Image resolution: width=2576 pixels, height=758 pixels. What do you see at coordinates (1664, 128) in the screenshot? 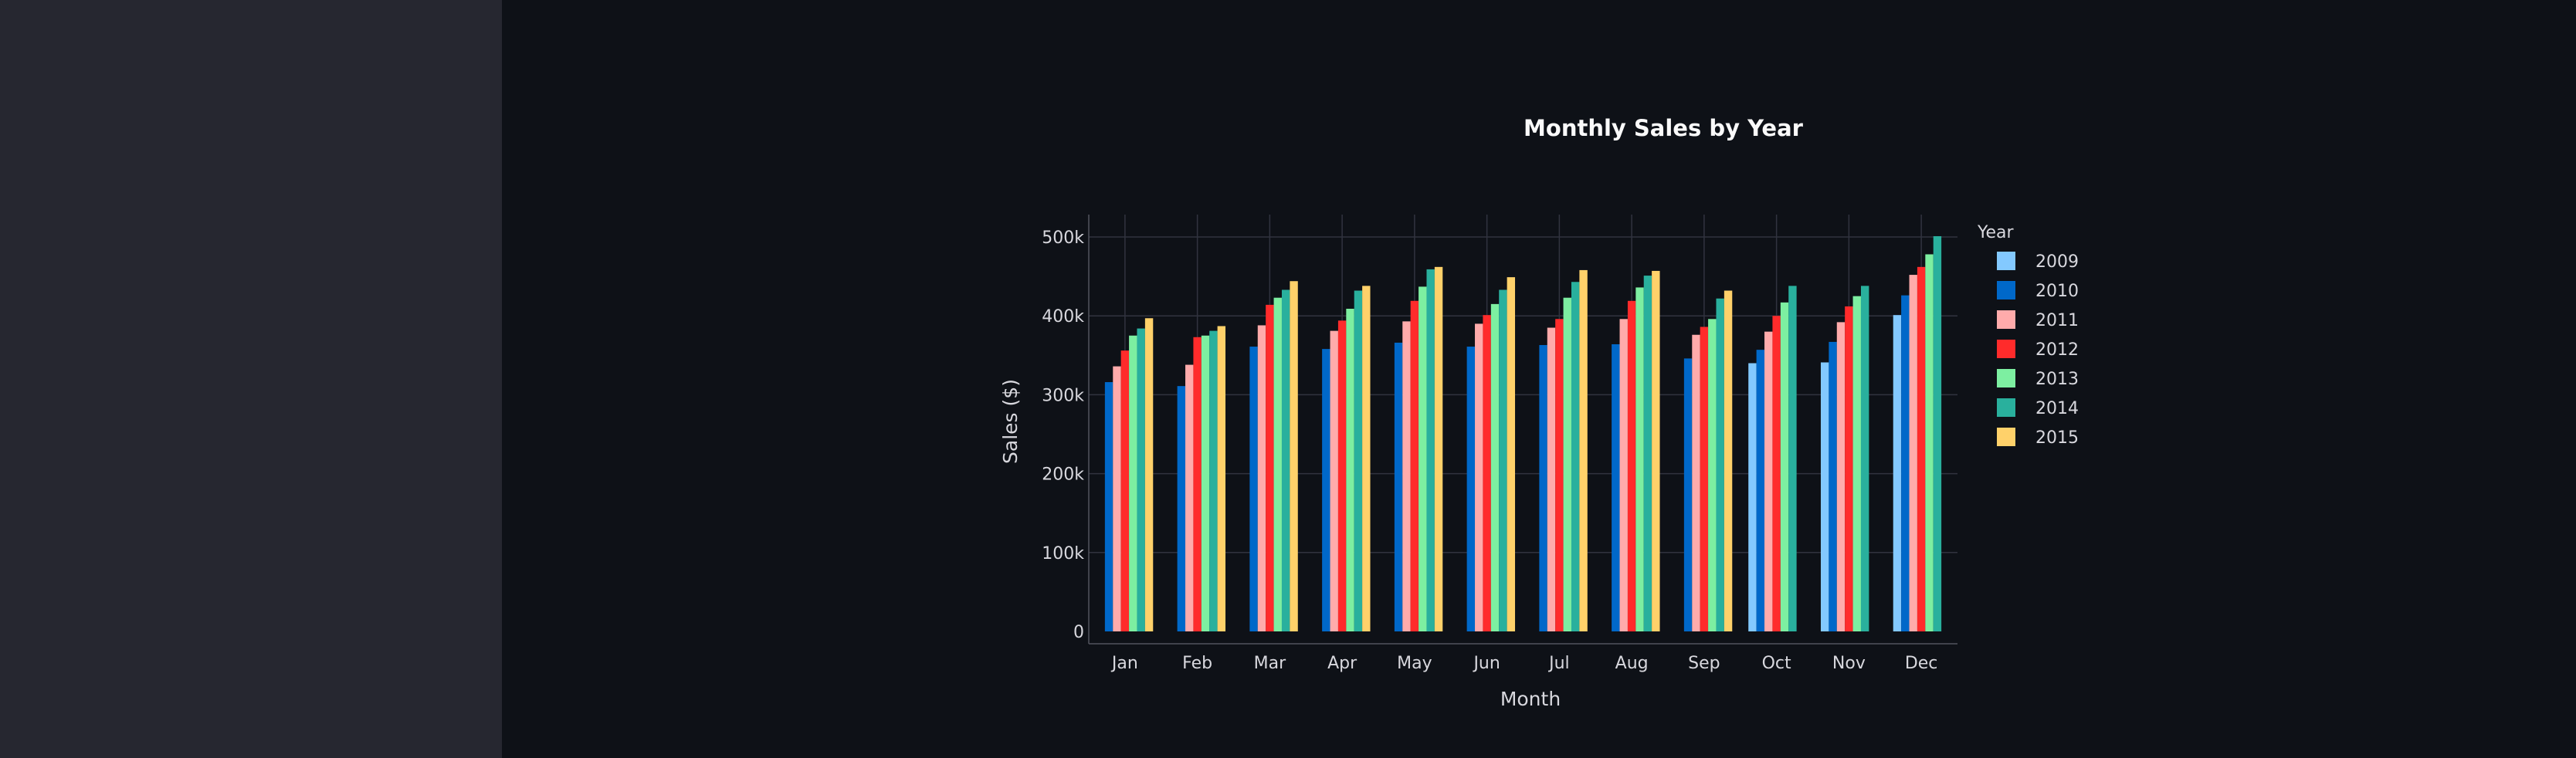
I see `chart-title: Monthly Sales by Year` at bounding box center [1664, 128].